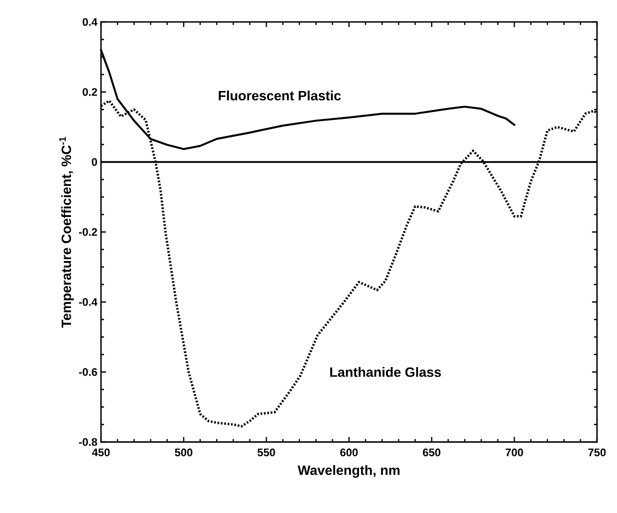 This screenshot has height=513, width=617. Describe the element at coordinates (90, 22) in the screenshot. I see `y-tick-label: 0.4` at that location.